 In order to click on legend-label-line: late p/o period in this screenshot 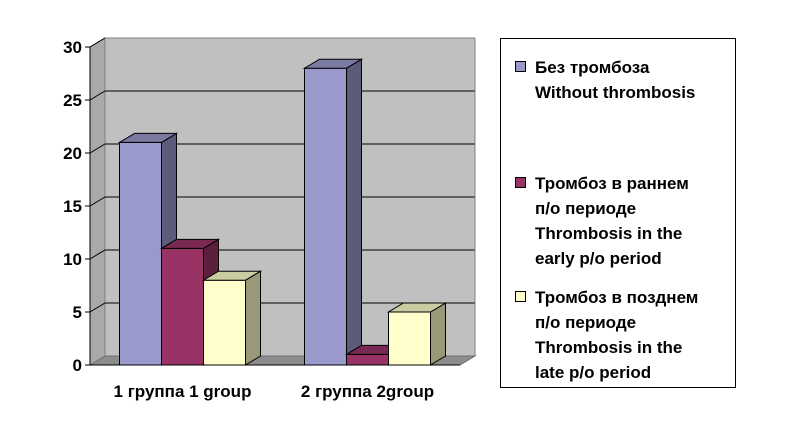, I will do `click(593, 372)`.